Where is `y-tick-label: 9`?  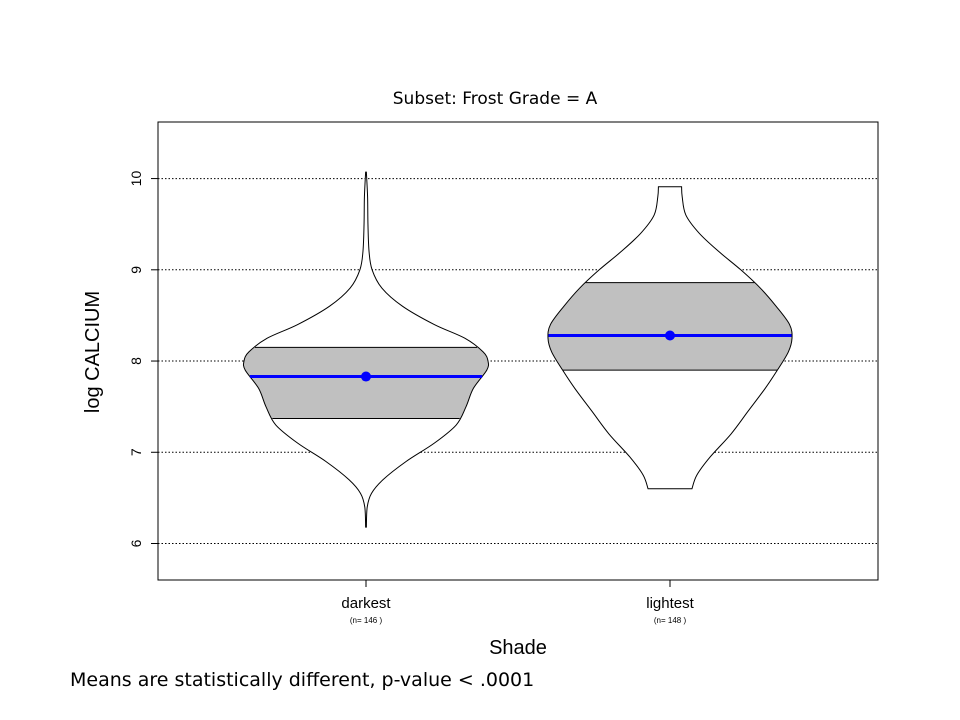 y-tick-label: 9 is located at coordinates (136, 270).